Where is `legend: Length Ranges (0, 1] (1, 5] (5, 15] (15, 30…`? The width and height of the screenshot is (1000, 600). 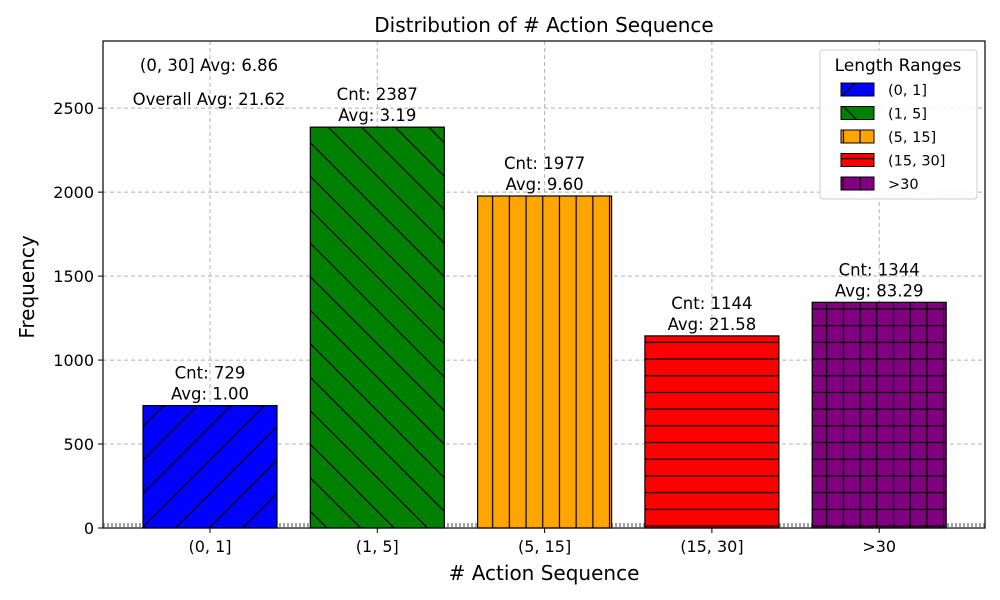 legend: Length Ranges (0, 1] (1, 5] (5, 15] (15, 30… is located at coordinates (898, 124).